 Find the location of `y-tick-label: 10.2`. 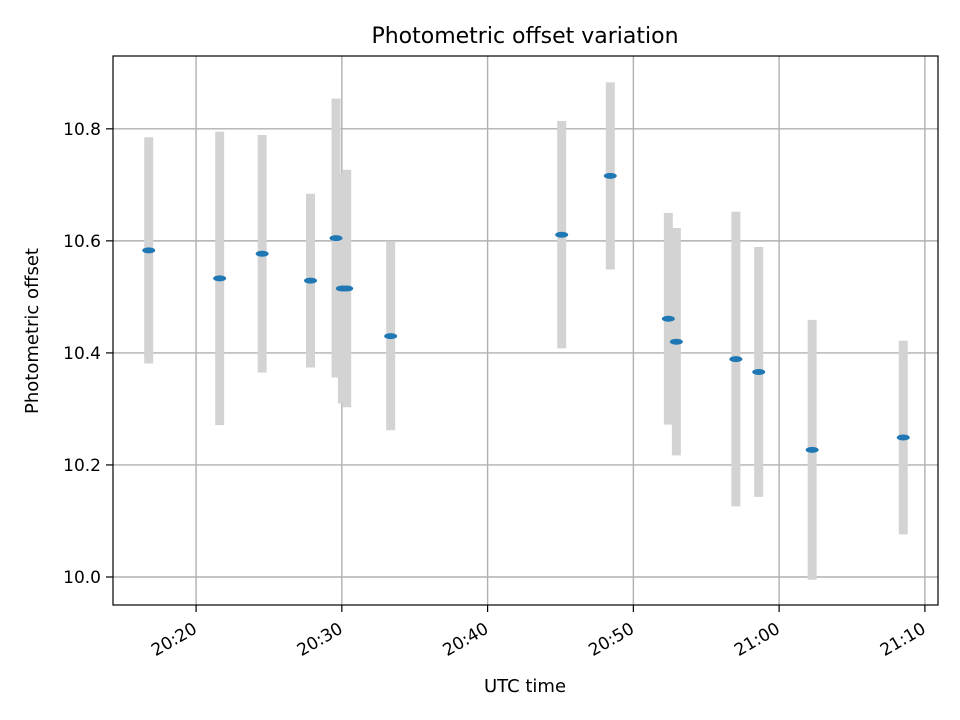

y-tick-label: 10.2 is located at coordinates (82, 466).